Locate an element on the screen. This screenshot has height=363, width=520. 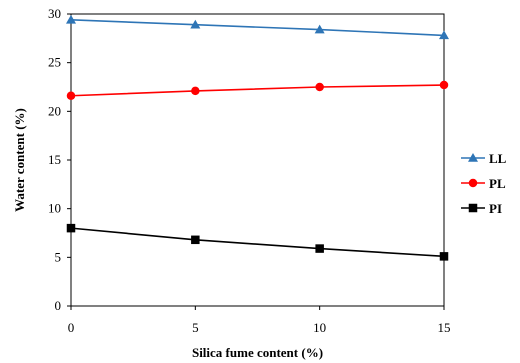
y-tick-label: 25 is located at coordinates (54, 62).